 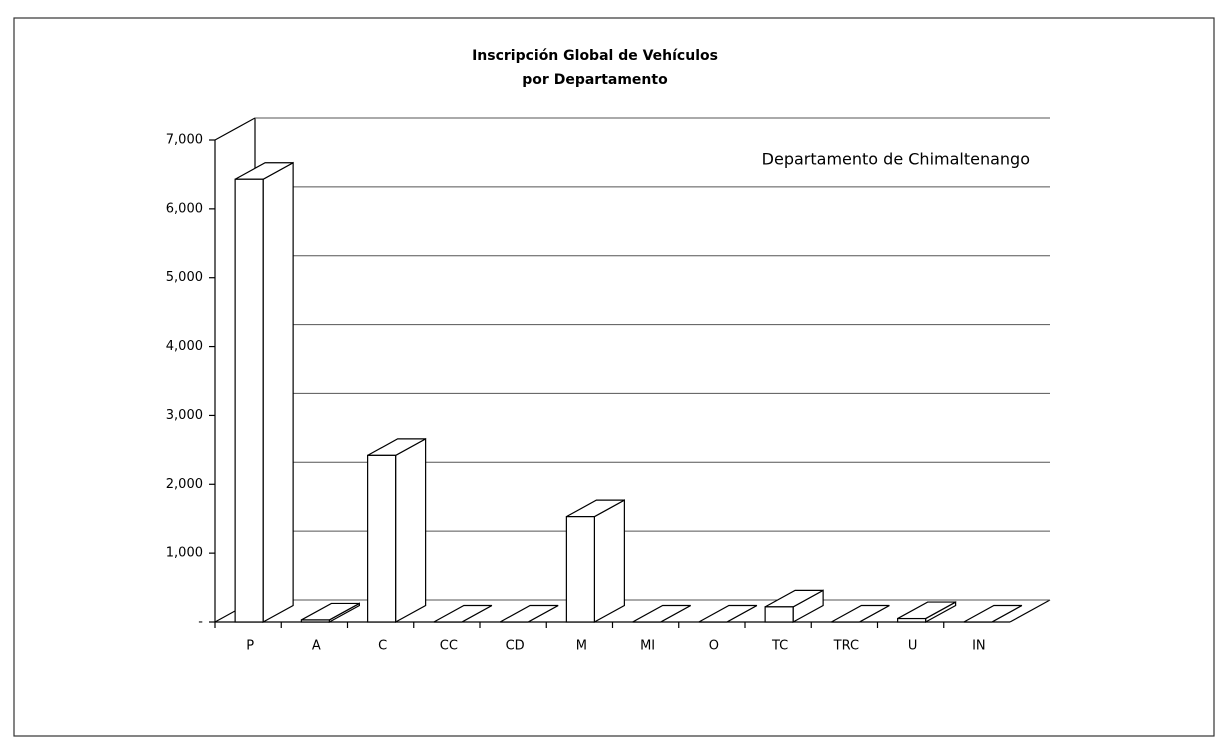 What do you see at coordinates (846, 646) in the screenshot?
I see `x-tick-label: TRC` at bounding box center [846, 646].